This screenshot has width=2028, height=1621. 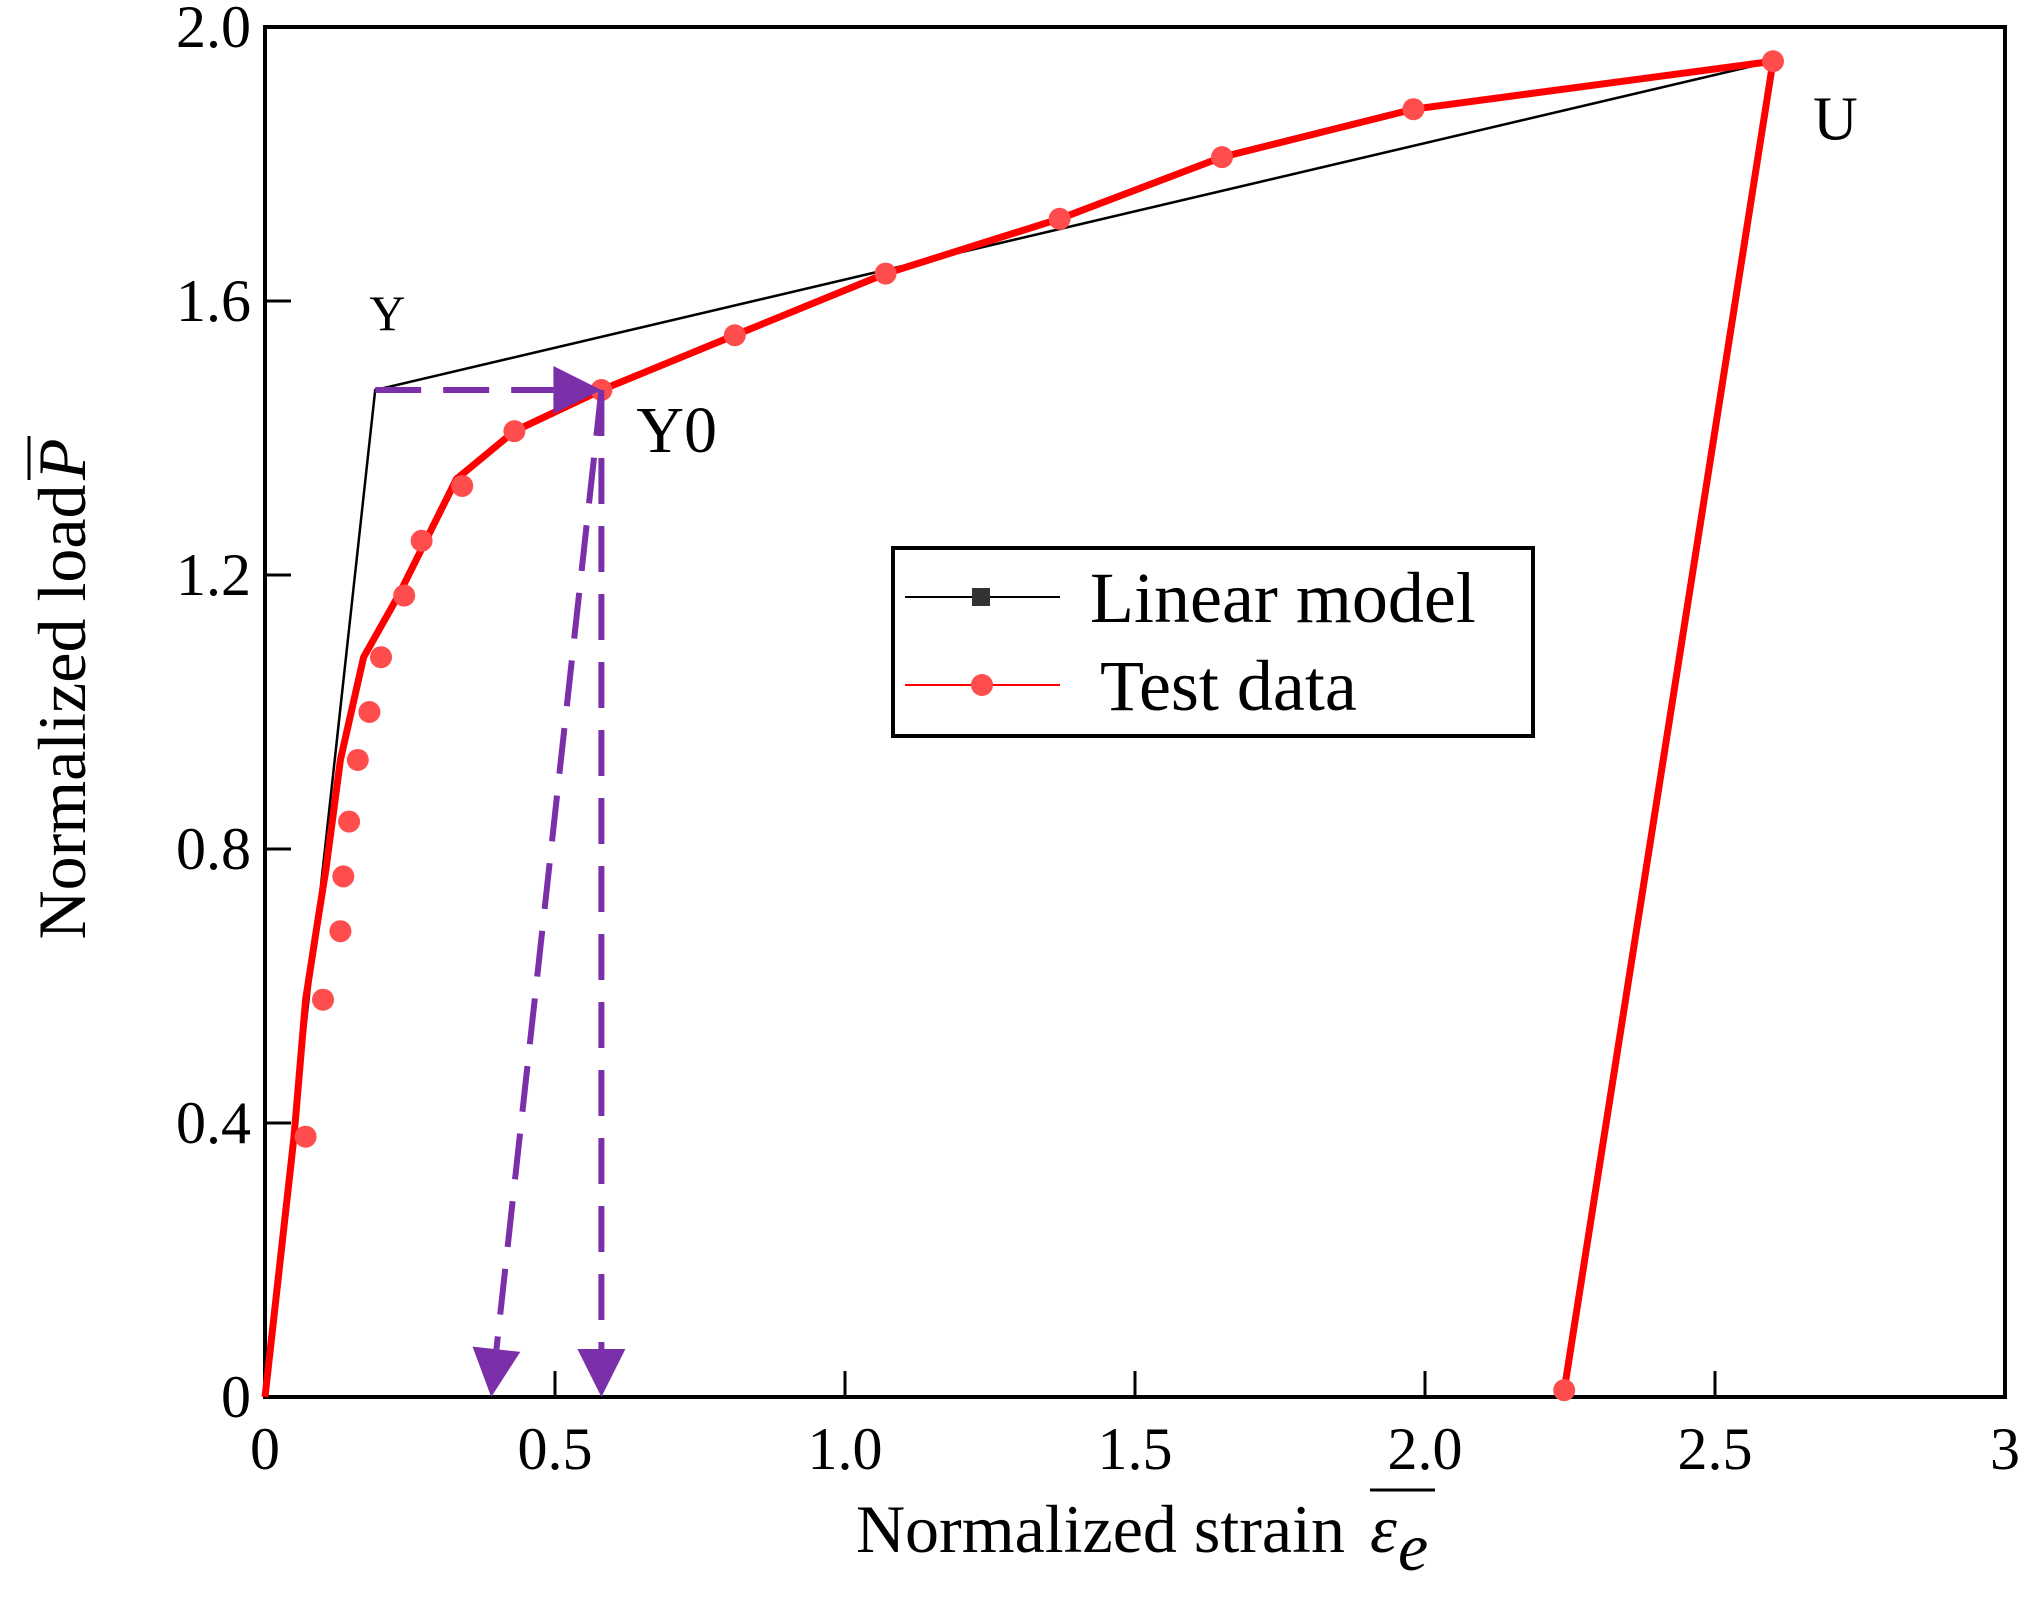 I want to click on x-tick-label: 3, so click(x=2005, y=1449).